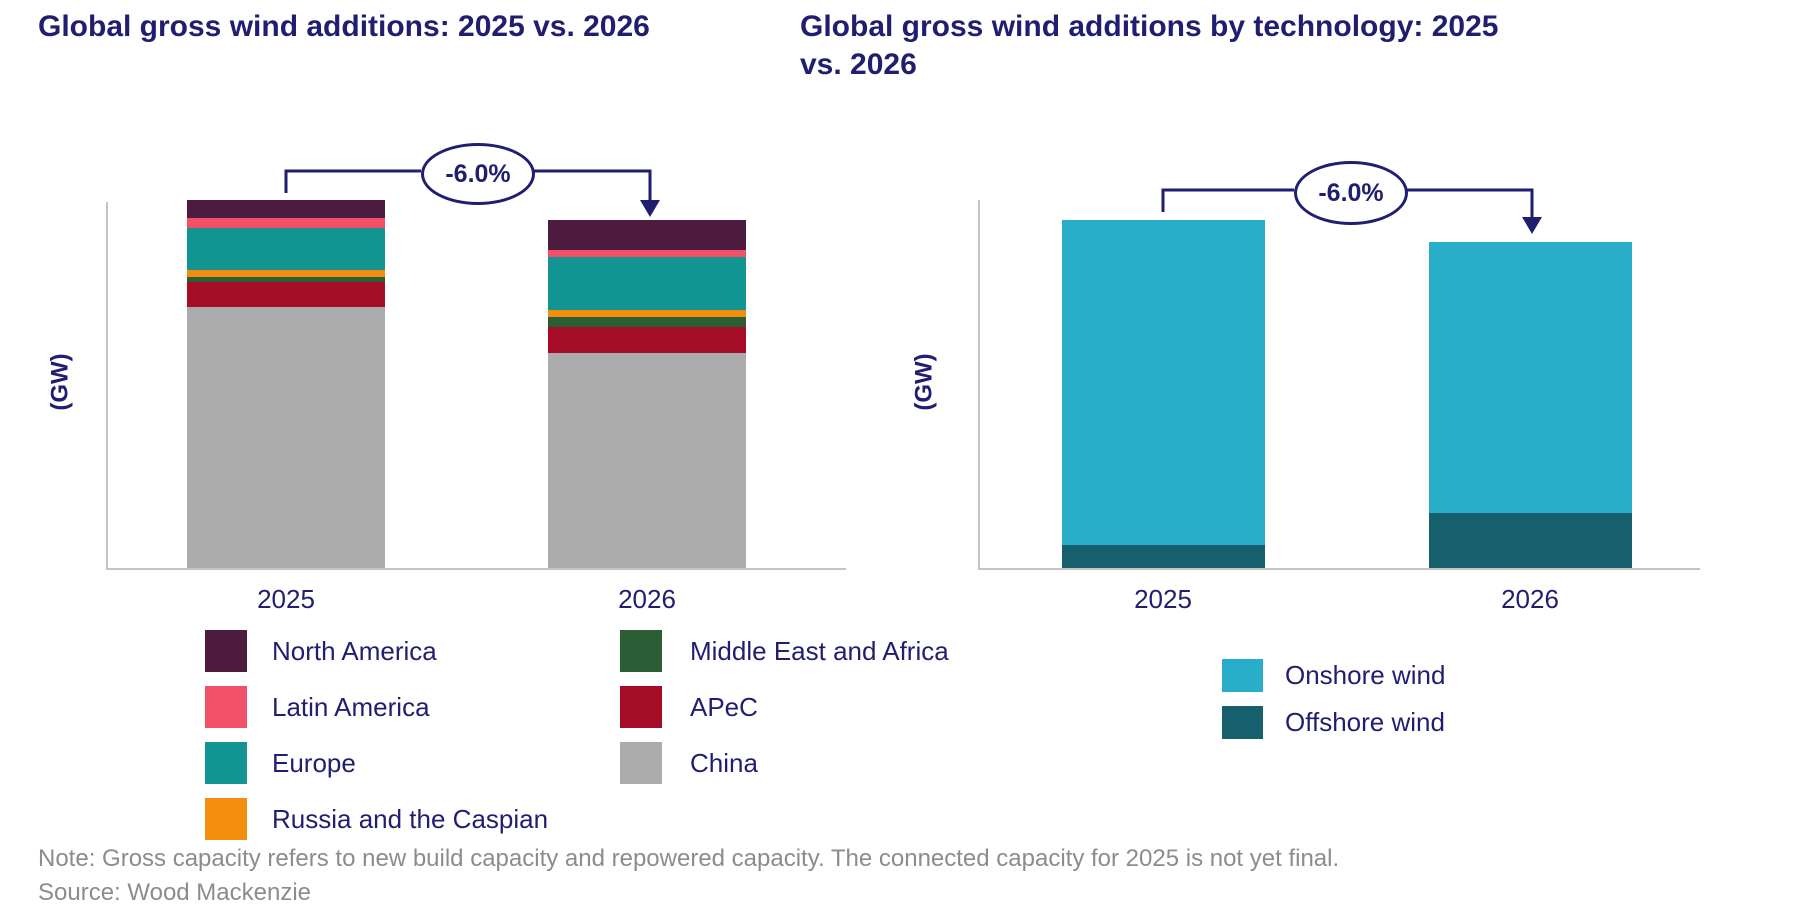 The image size is (1800, 913). What do you see at coordinates (1365, 722) in the screenshot?
I see `legend-label: Offshore wind` at bounding box center [1365, 722].